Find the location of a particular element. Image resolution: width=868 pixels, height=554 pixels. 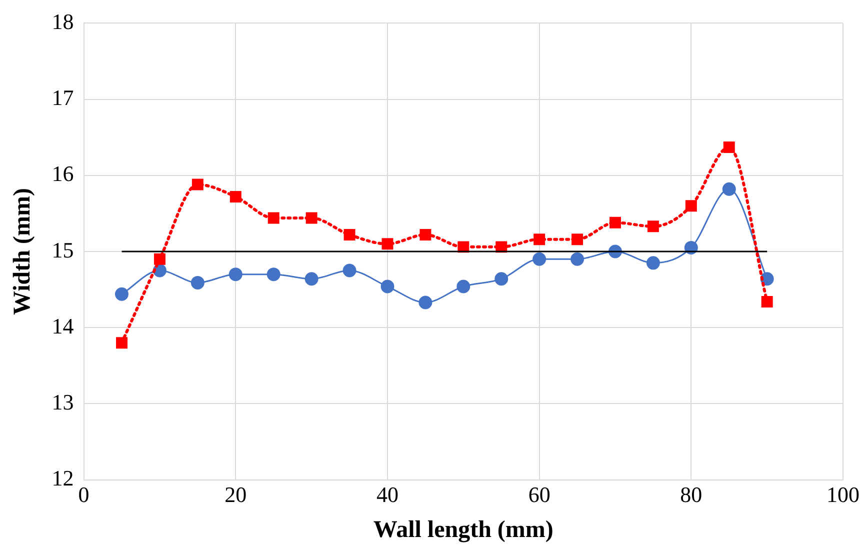

y-tick-label: 18 is located at coordinates (63, 21).